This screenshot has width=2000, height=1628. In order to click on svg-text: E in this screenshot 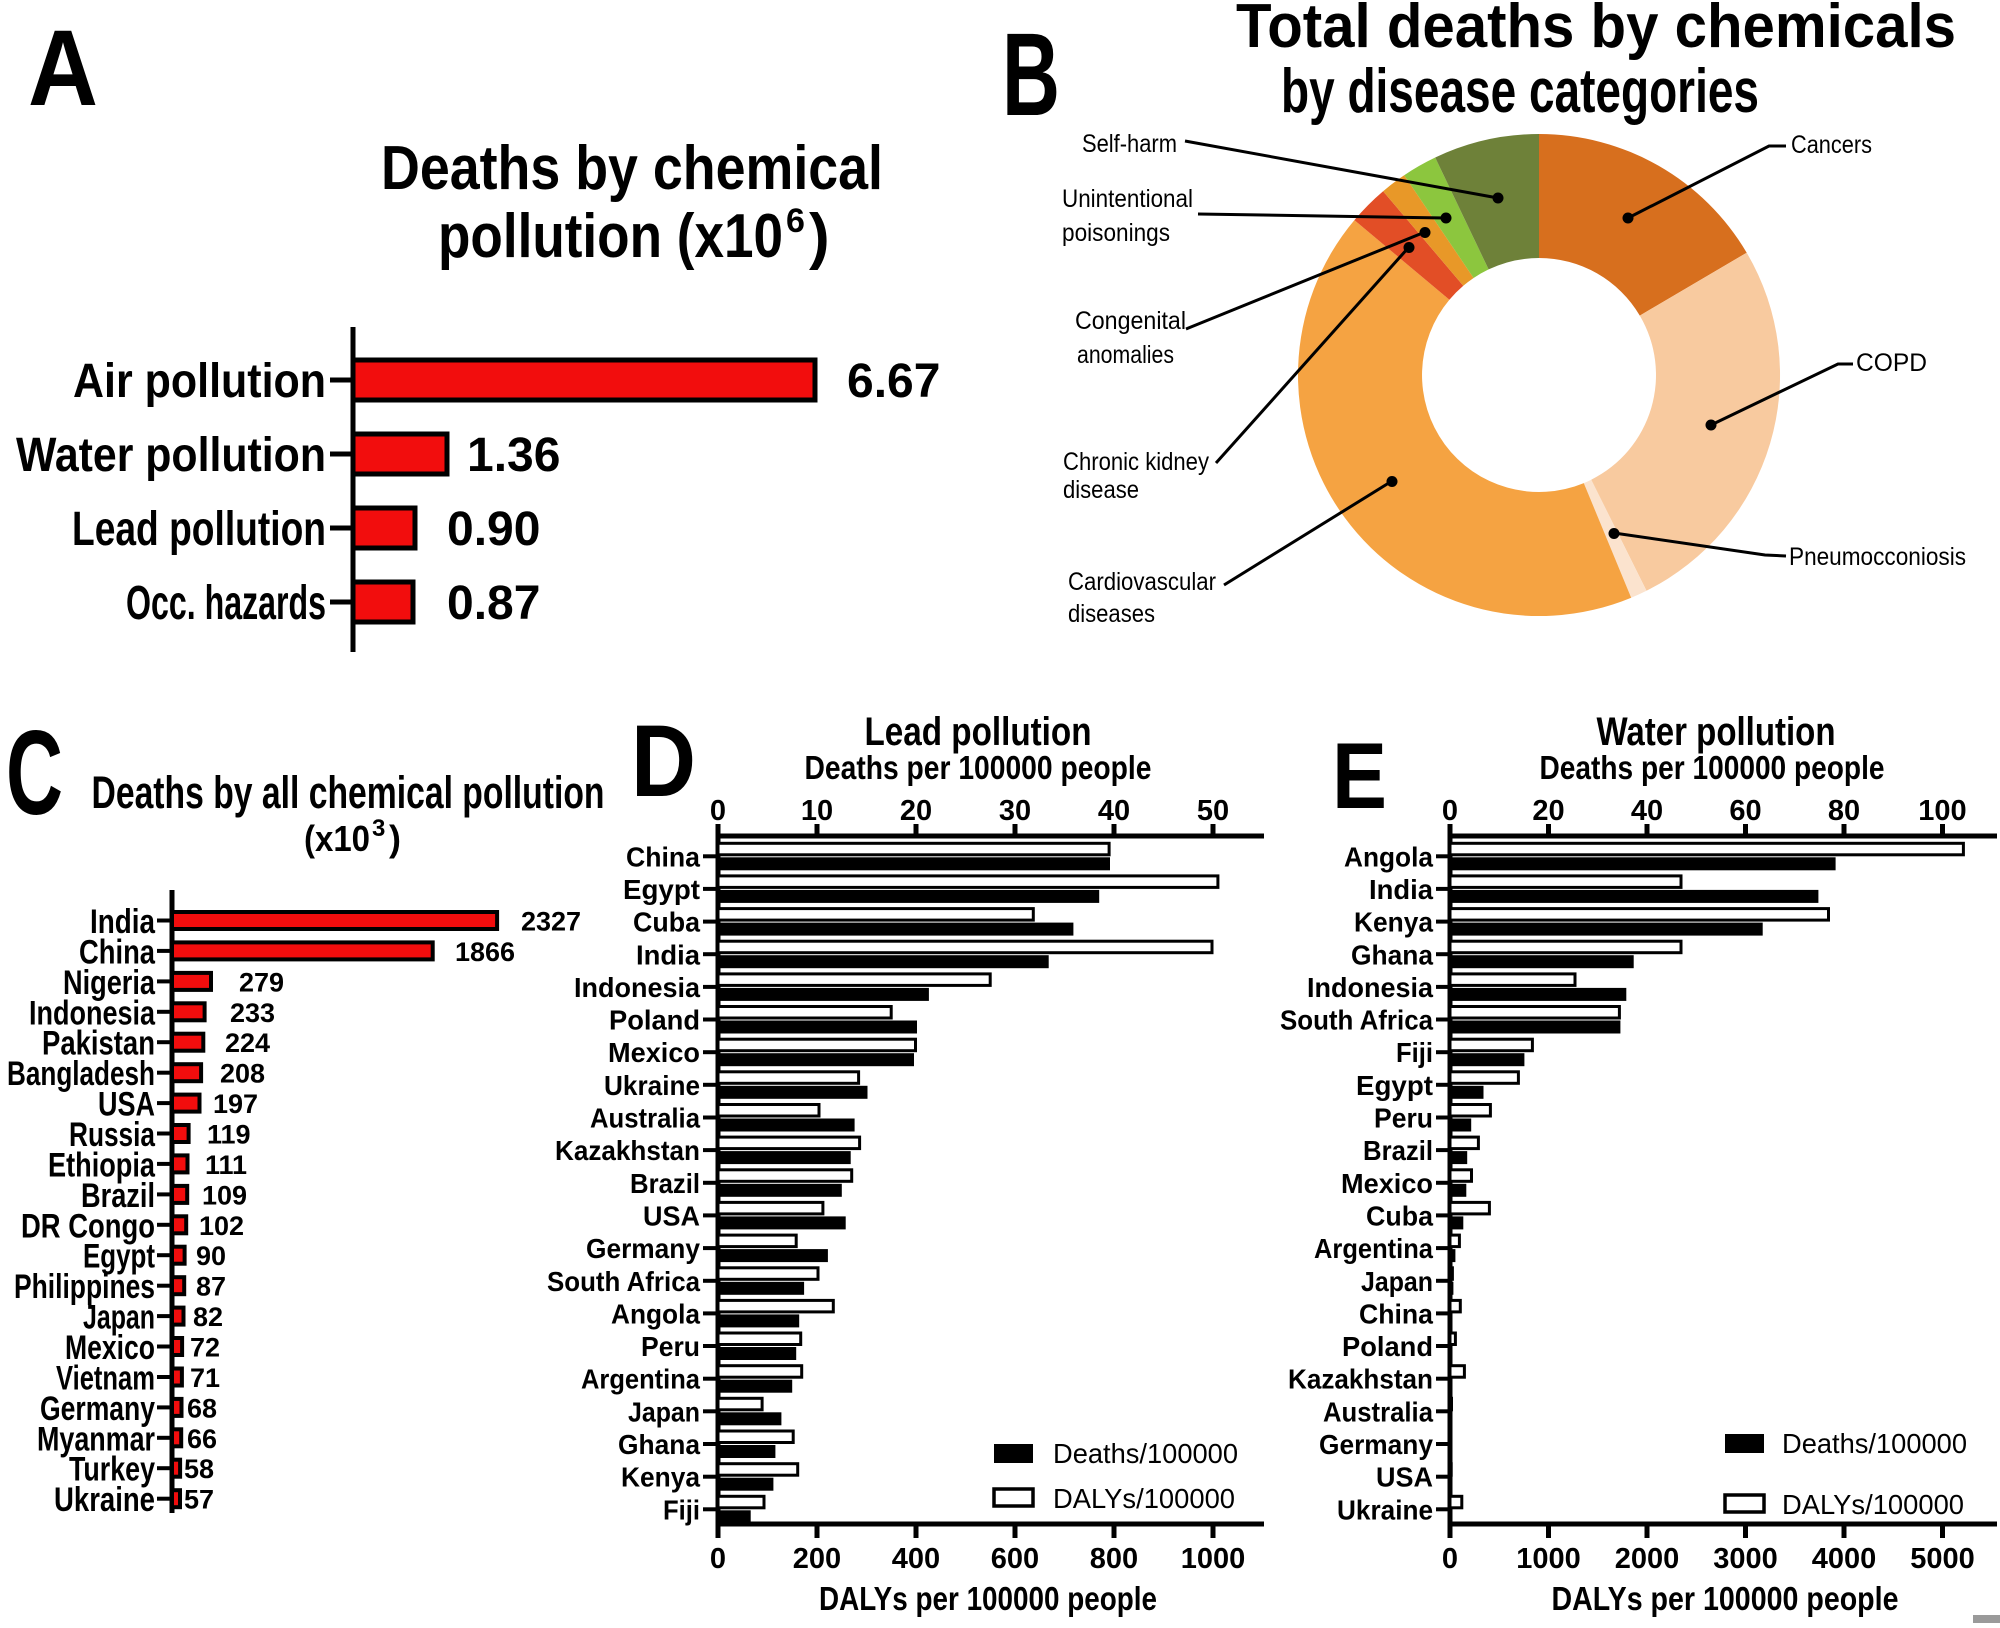, I will do `click(1359, 775)`.